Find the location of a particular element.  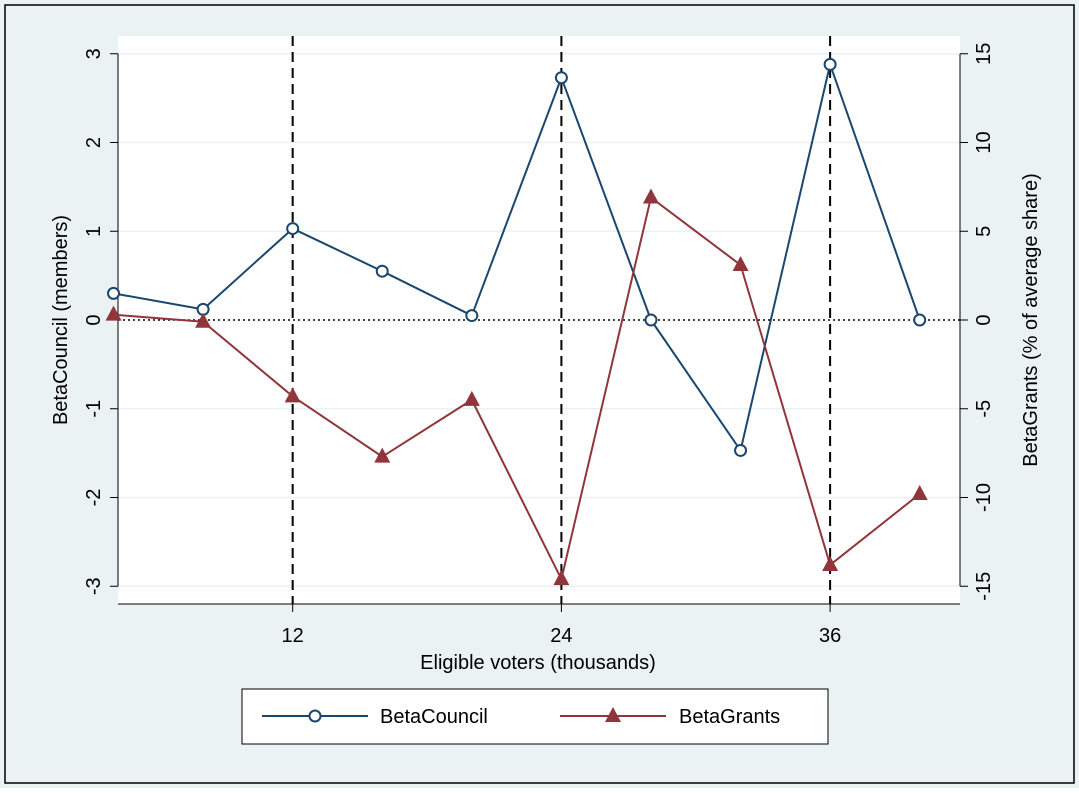

y-left-tick-label: -1 is located at coordinates (94, 409).